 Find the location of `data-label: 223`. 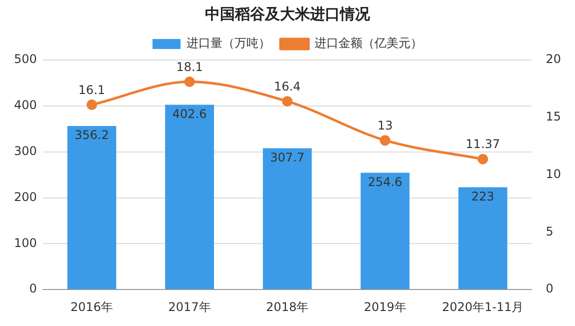

data-label: 223 is located at coordinates (482, 196).